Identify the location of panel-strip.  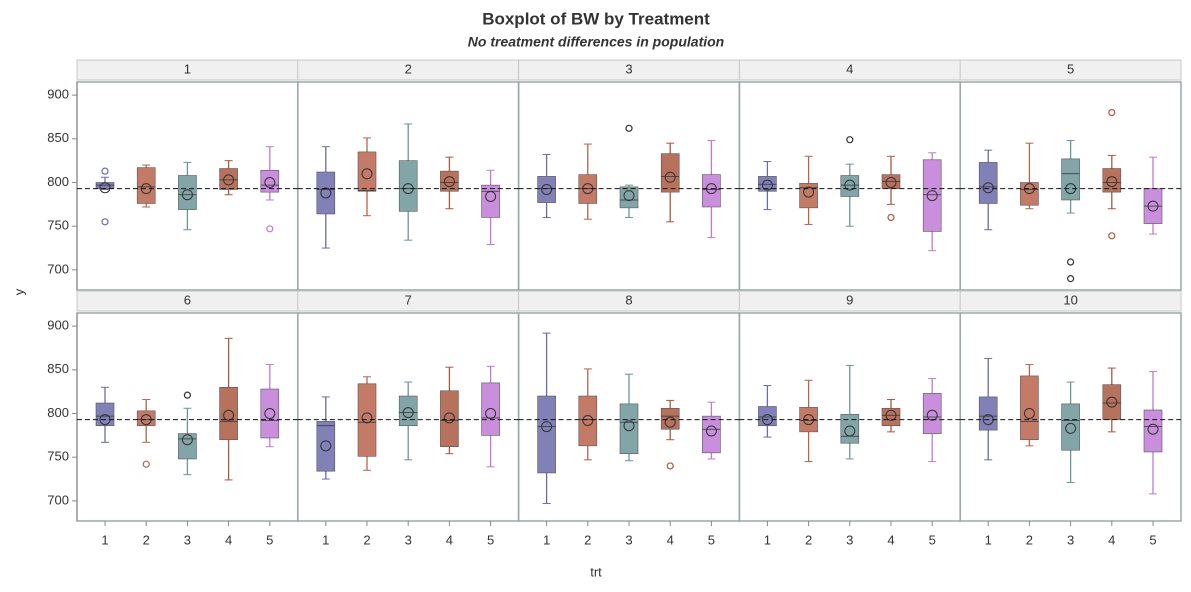
(1070, 70).